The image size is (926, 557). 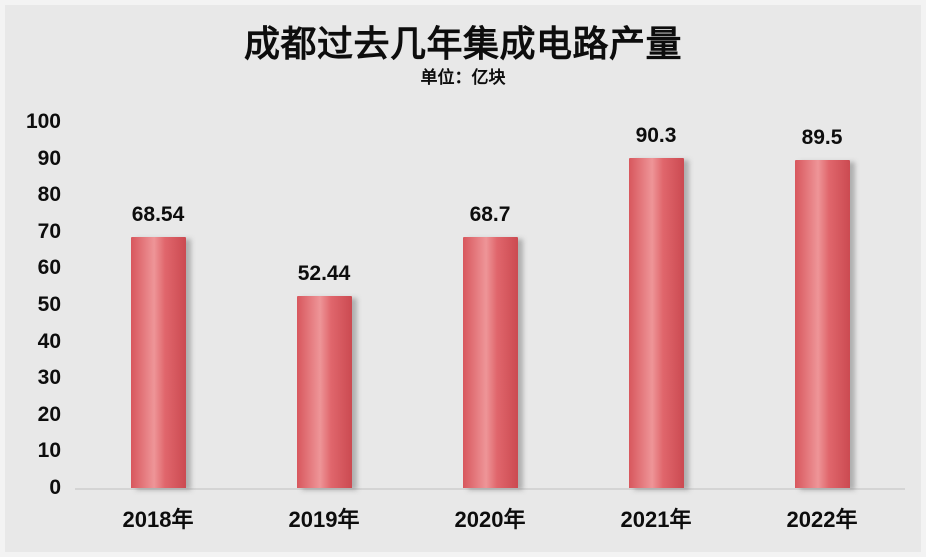 I want to click on bar-value-label: 68.7, so click(x=490, y=214).